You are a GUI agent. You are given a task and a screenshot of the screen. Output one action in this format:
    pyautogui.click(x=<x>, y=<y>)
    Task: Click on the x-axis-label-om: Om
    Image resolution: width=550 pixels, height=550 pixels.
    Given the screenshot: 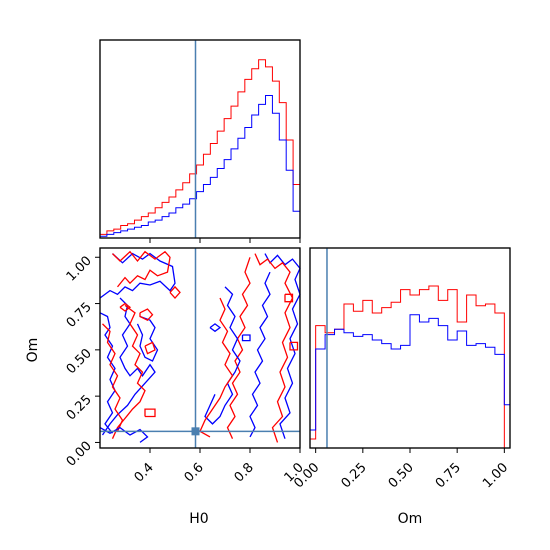 What is the action you would take?
    pyautogui.click(x=410, y=519)
    